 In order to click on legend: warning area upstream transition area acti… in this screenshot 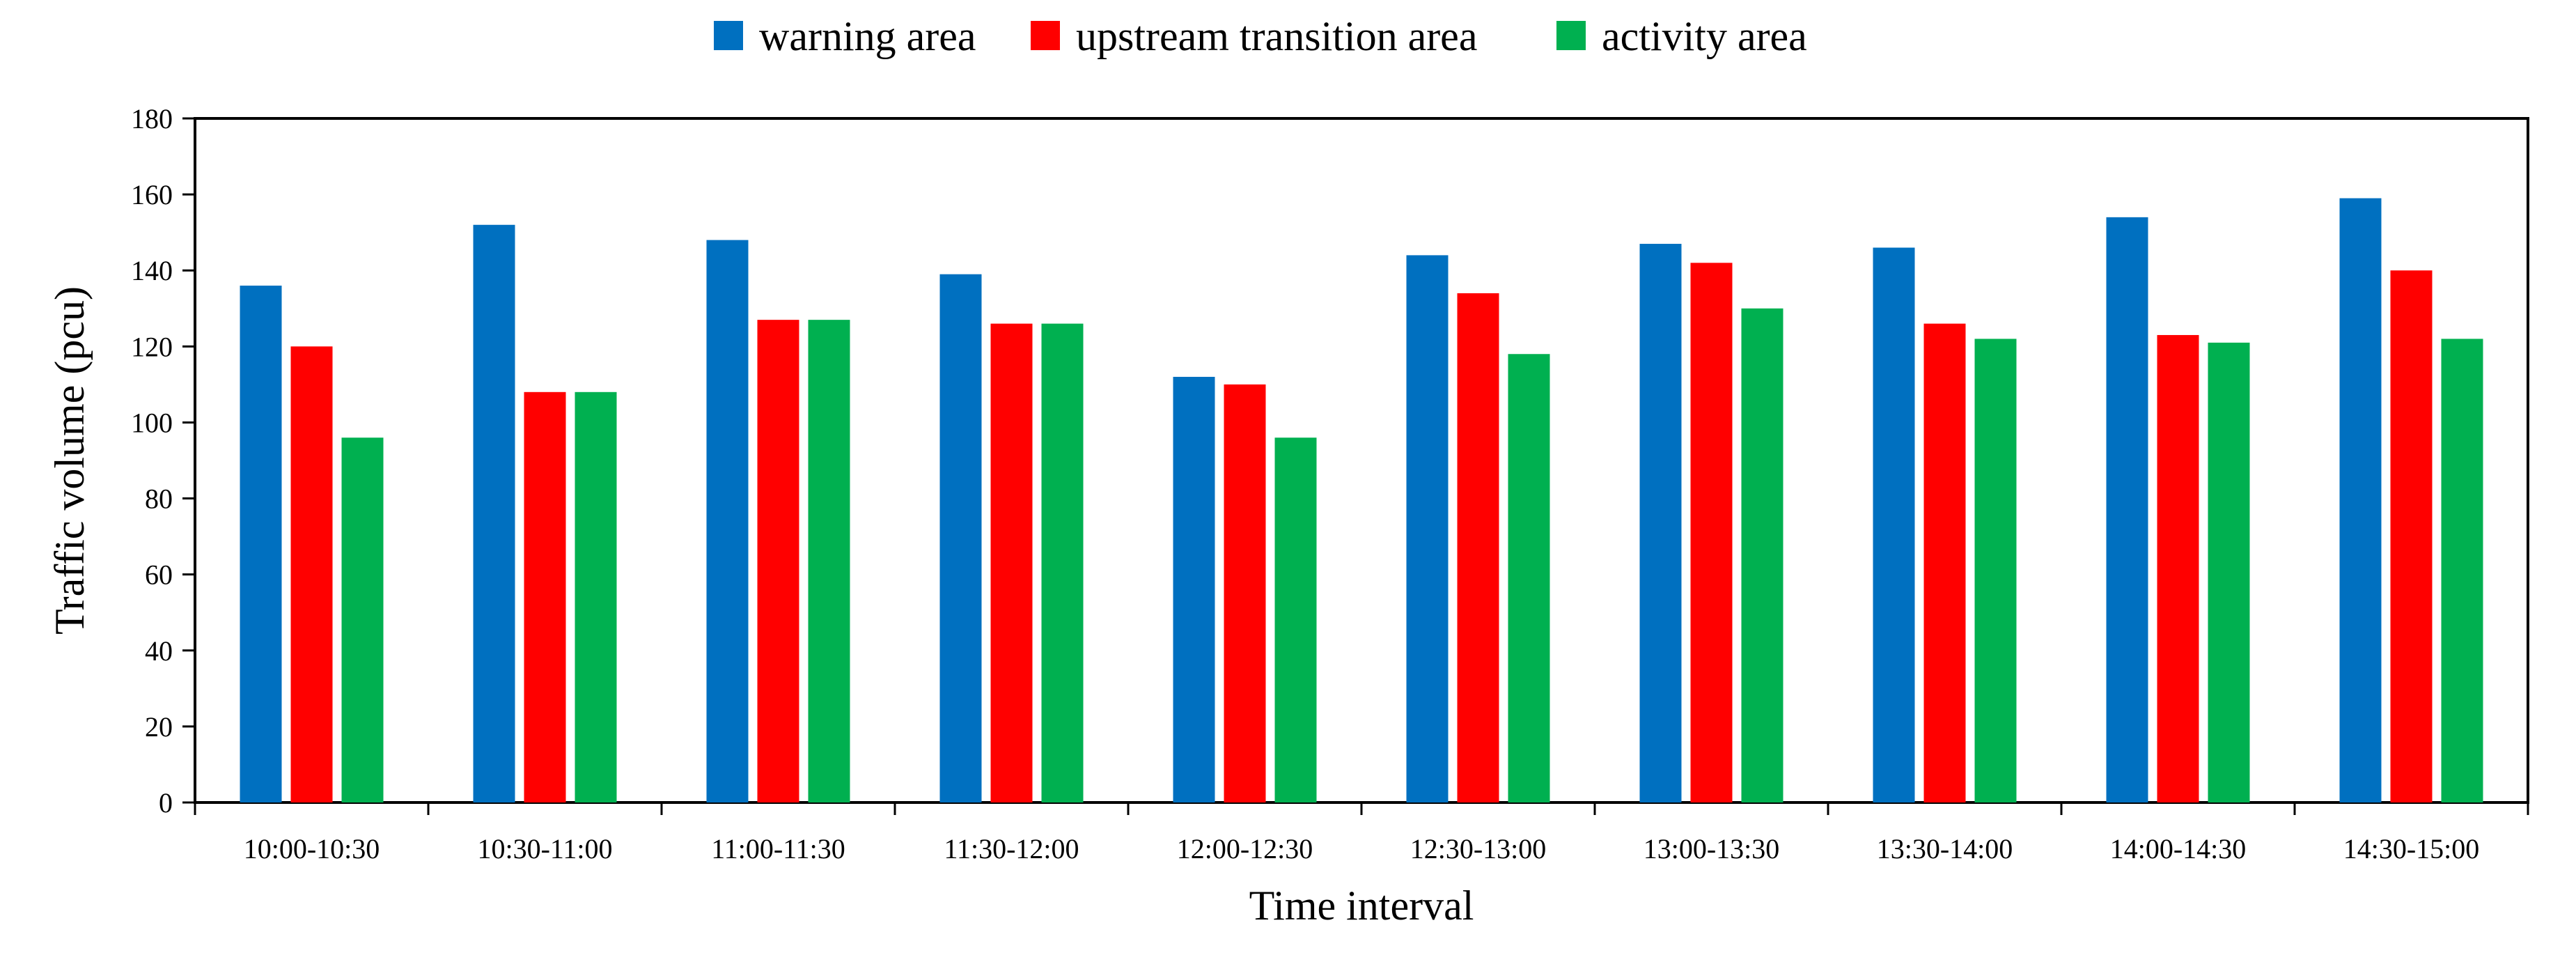, I will do `click(1260, 36)`.